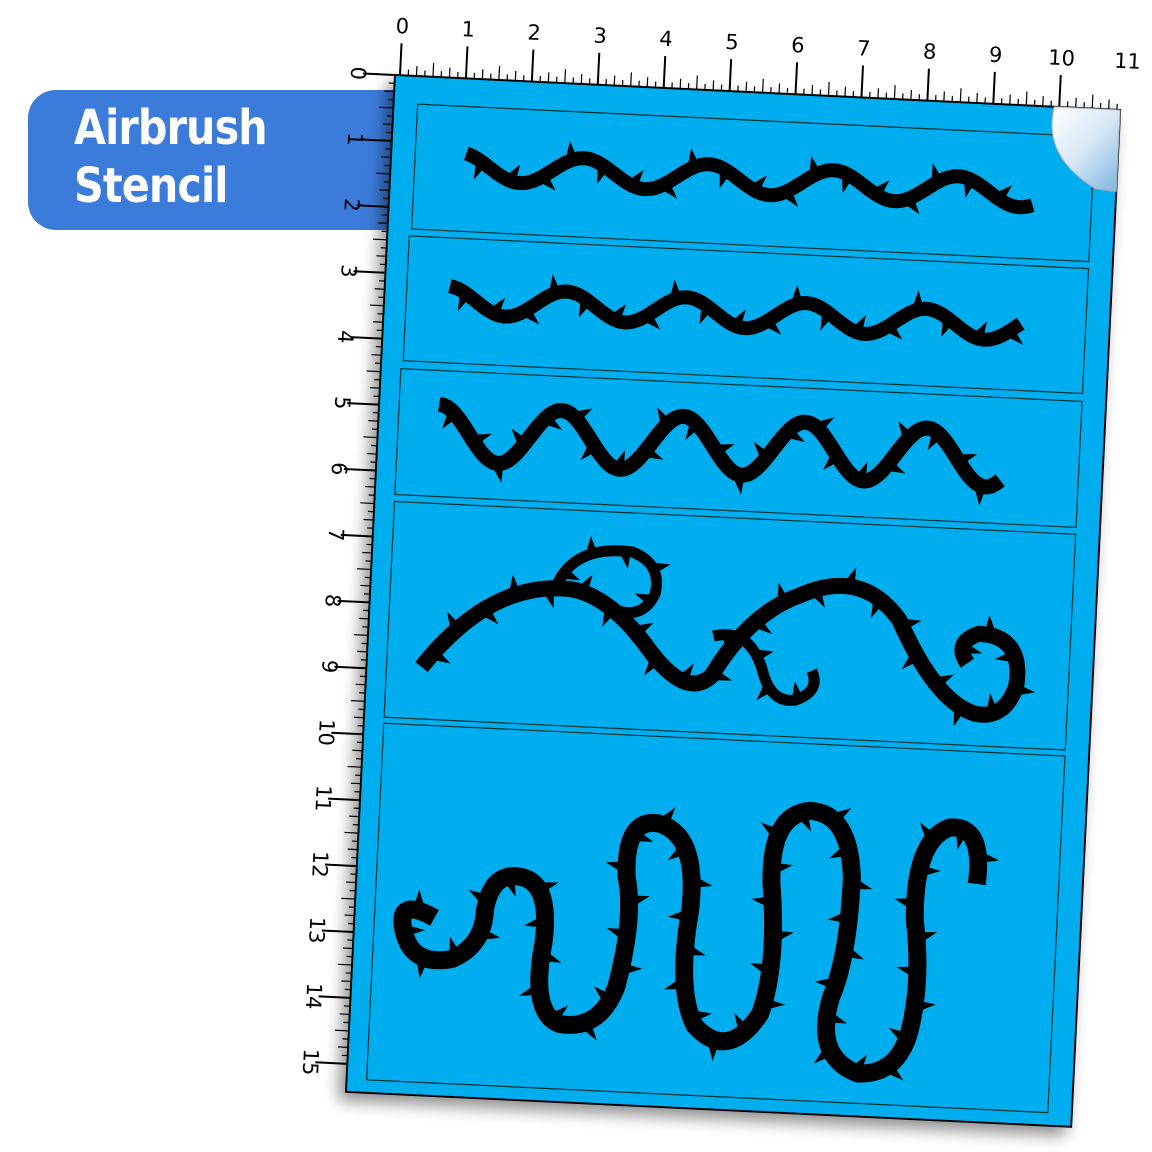  Describe the element at coordinates (348, 271) in the screenshot. I see `ruler-number: 3` at that location.